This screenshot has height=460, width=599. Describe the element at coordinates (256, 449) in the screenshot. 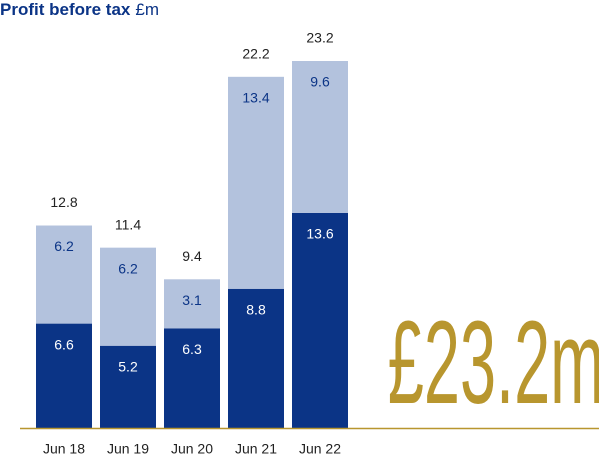

I see `x-tick-label: Jun 21` at that location.